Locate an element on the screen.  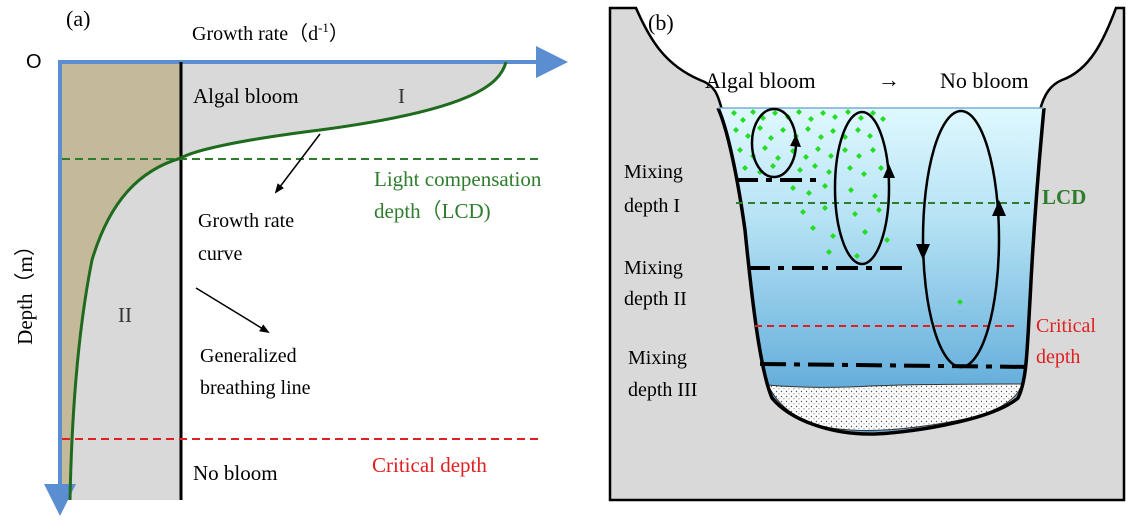
breathing-line-label-line2: breathing line is located at coordinates (255, 388).